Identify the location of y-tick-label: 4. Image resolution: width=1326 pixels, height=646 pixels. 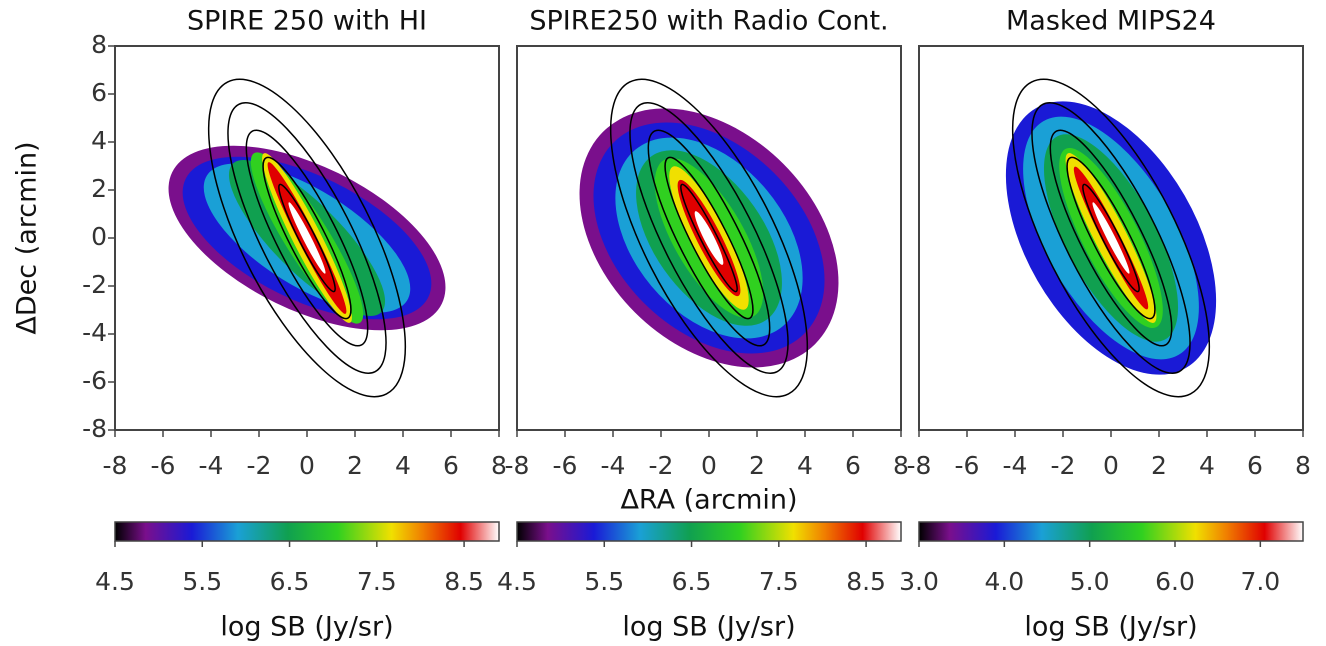
(99, 140).